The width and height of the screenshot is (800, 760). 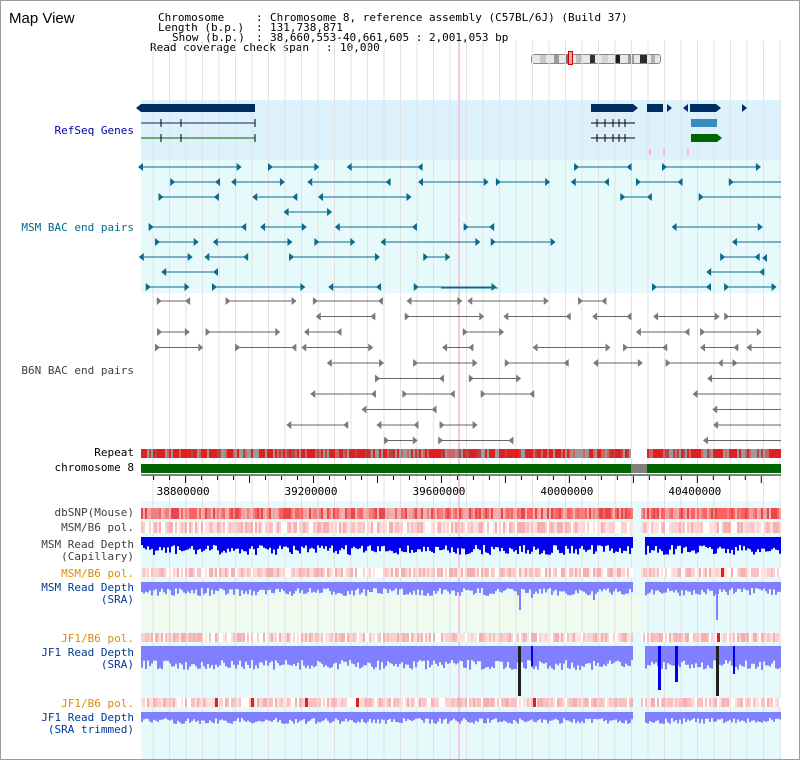 I want to click on track-label-dbsnp: dbSNP(Mouse), so click(x=94, y=512).